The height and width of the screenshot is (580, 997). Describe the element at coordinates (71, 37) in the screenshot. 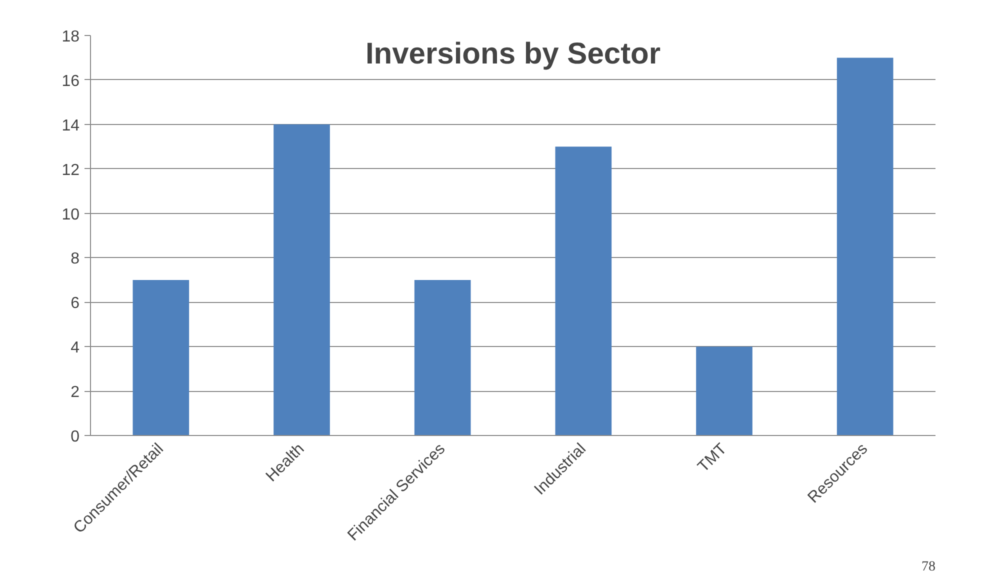

I see `y-tick-label: 18` at that location.